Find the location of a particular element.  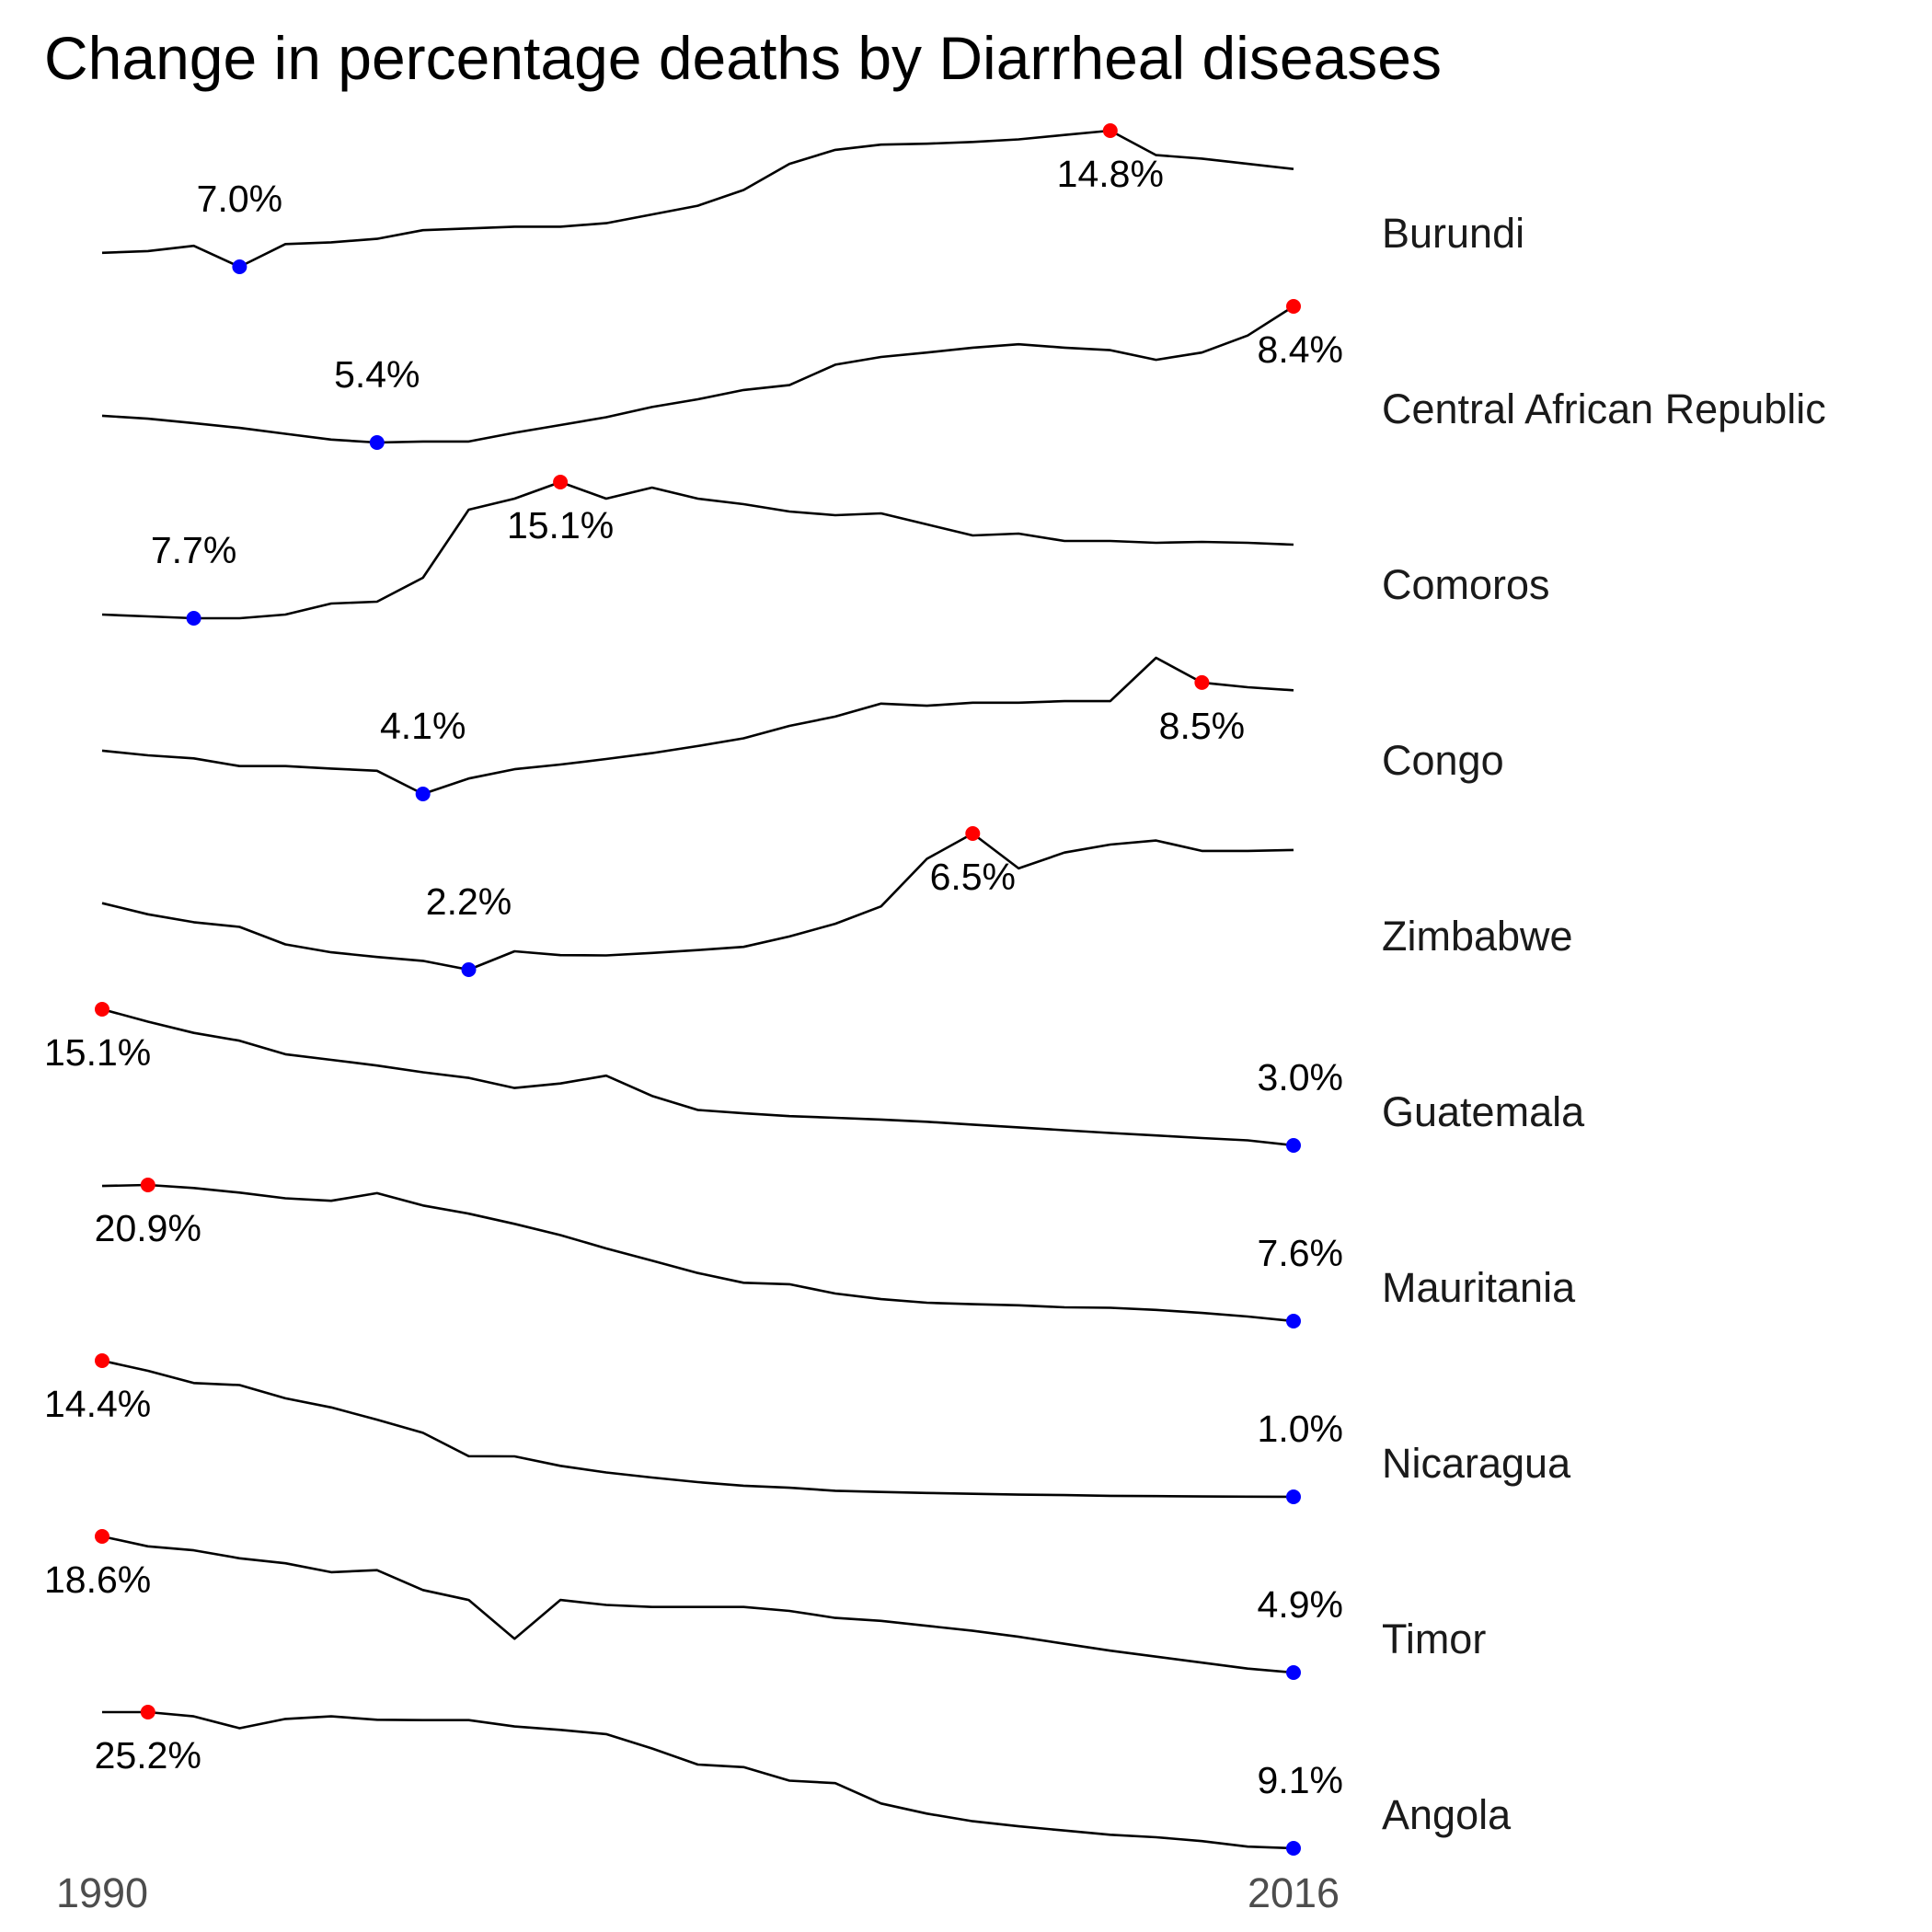

panel-central-african-republic: 5.4% 8.4% Central African Republic is located at coordinates (963, 374).